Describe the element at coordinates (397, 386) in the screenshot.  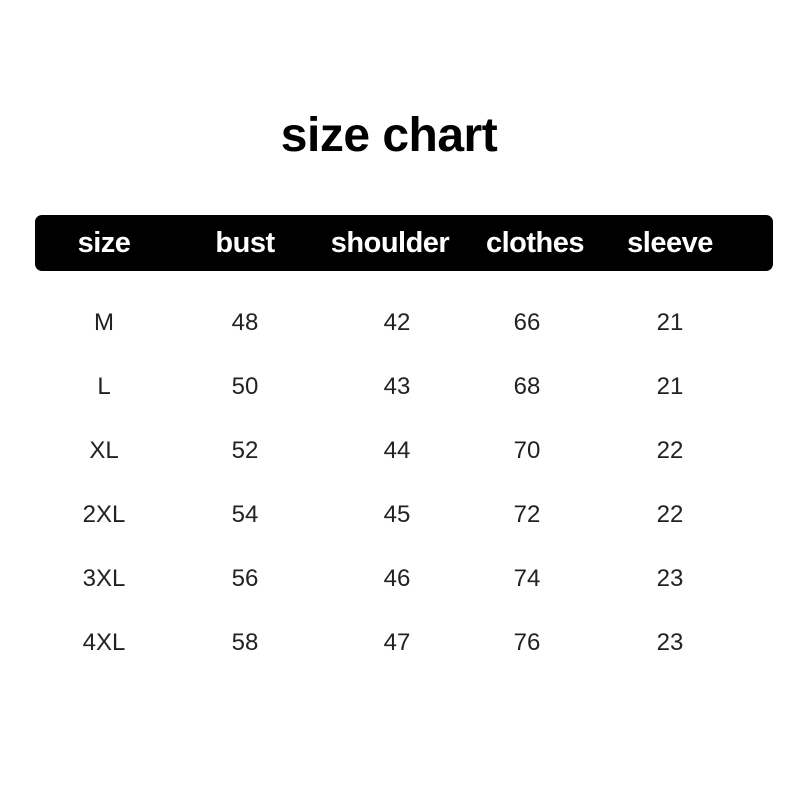
I see `cell-shoulder: 43` at that location.